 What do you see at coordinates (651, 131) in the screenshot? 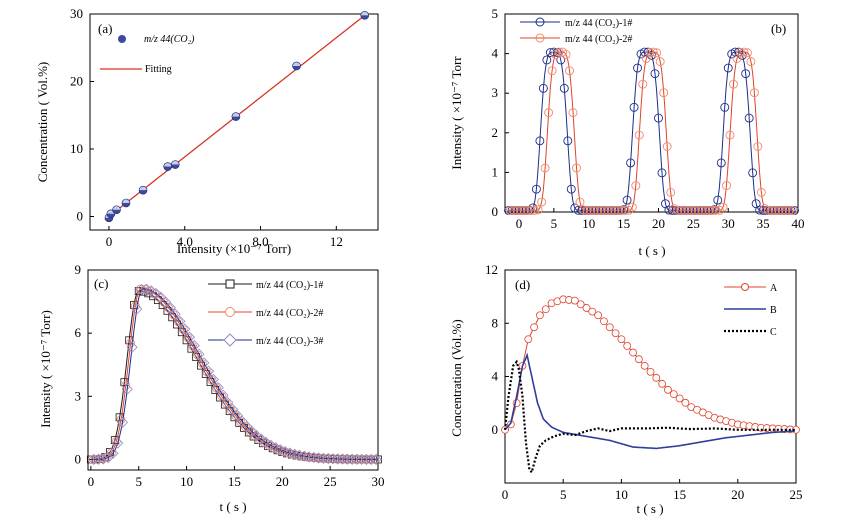
I see `panel-b-series-line` at bounding box center [651, 131].